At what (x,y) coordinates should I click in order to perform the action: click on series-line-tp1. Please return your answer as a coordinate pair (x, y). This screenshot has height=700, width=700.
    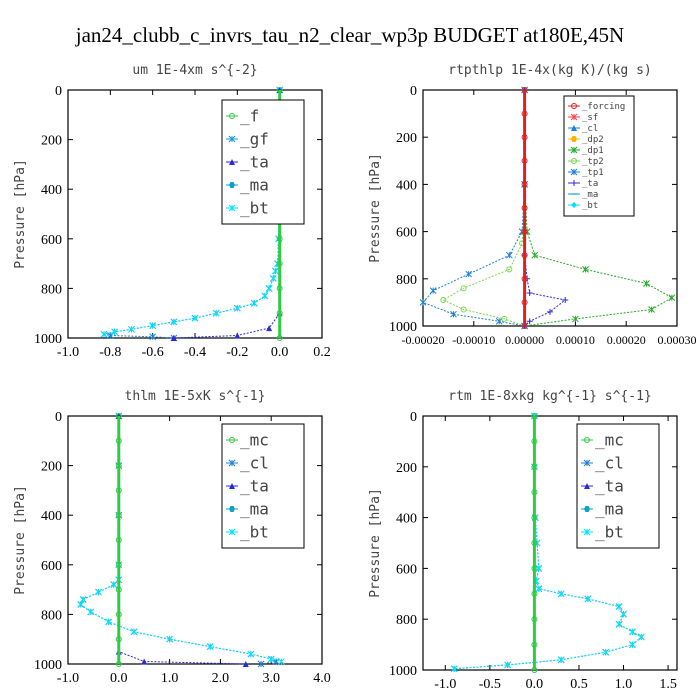
    Looking at the image, I should click on (474, 208).